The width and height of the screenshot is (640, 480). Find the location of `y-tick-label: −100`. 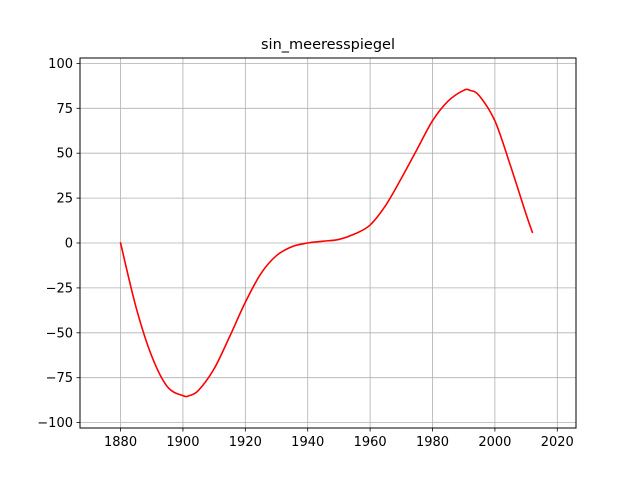

y-tick-label: −100 is located at coordinates (55, 423).